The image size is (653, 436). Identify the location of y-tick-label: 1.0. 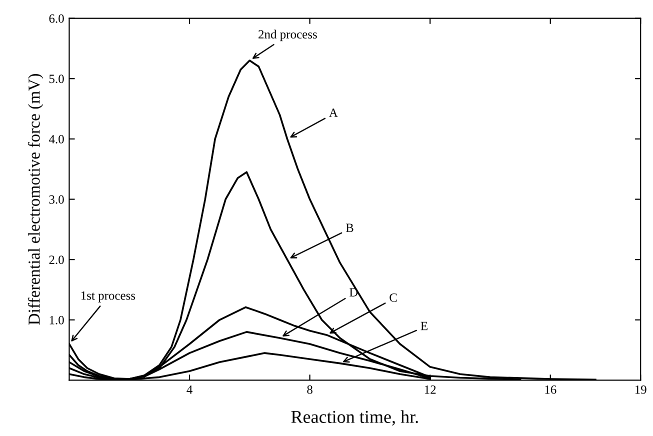
(57, 320).